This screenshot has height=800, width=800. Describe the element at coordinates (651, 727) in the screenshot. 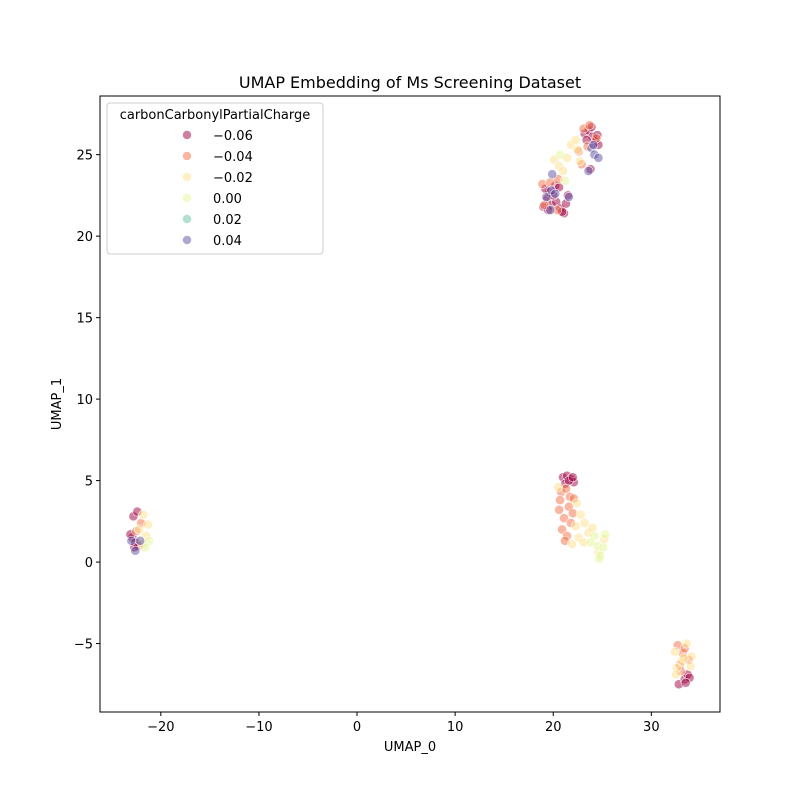

I see `x-tick-label: 30` at that location.